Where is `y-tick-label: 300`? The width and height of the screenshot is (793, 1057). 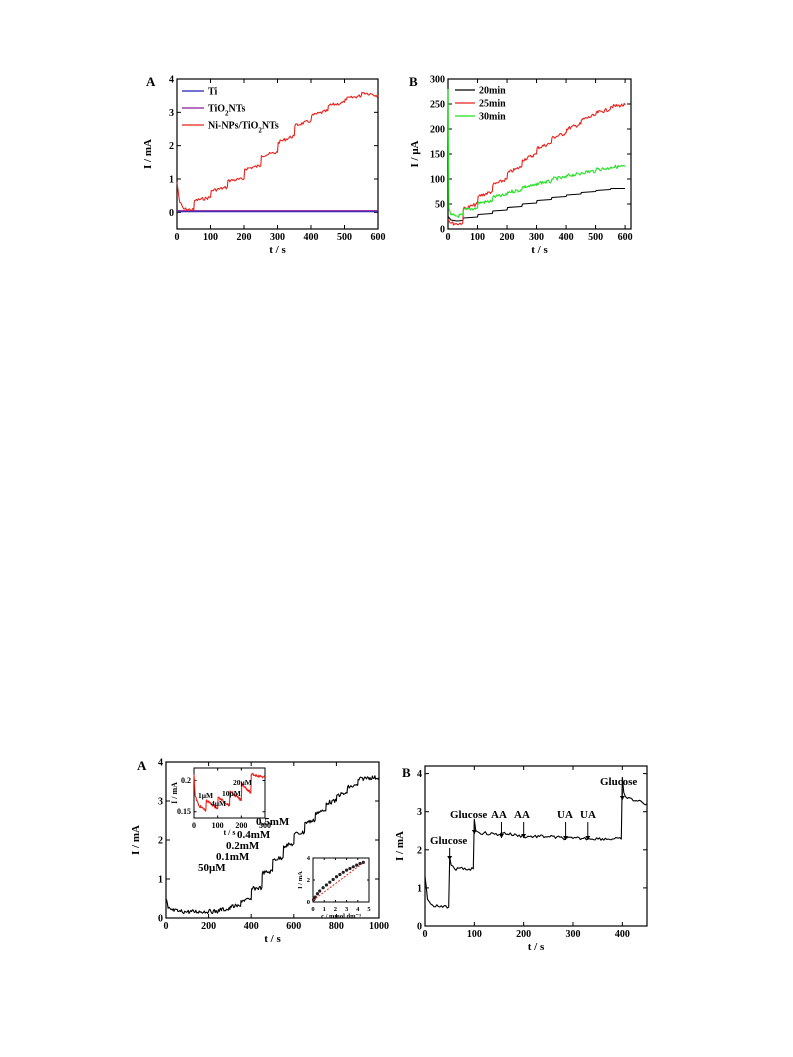
y-tick-label: 300 is located at coordinates (437, 80).